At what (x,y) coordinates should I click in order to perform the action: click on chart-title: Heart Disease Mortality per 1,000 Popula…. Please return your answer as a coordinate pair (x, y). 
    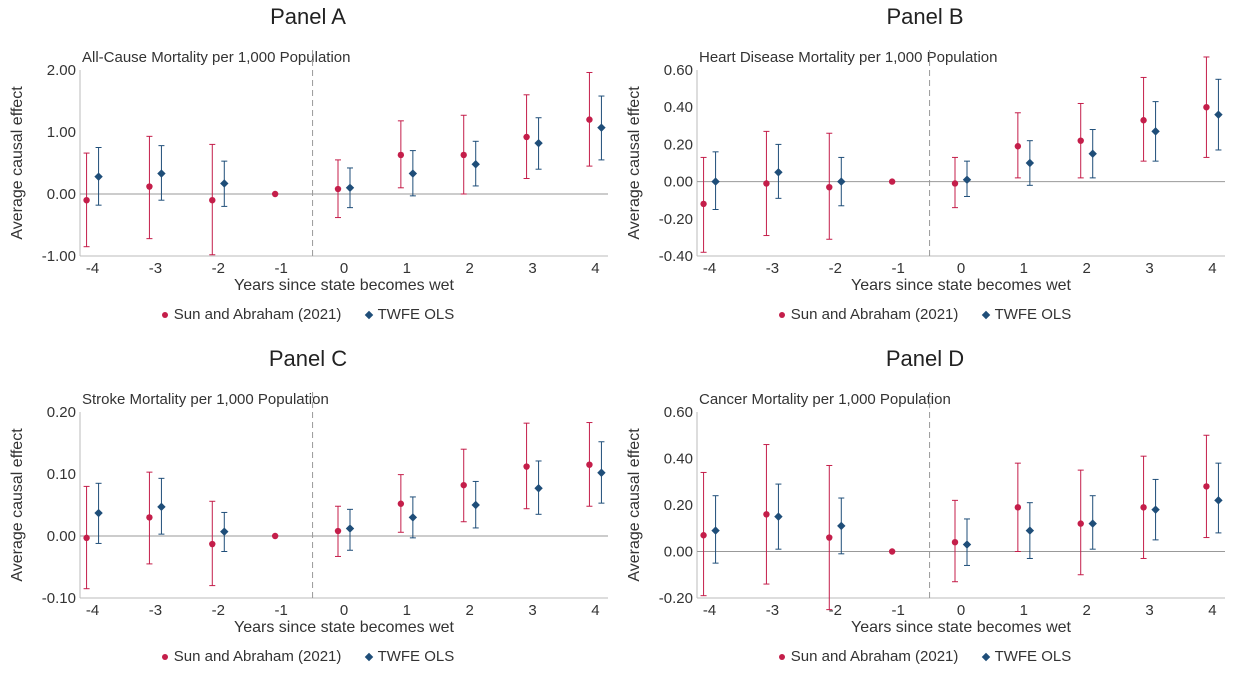
    Looking at the image, I should click on (848, 57).